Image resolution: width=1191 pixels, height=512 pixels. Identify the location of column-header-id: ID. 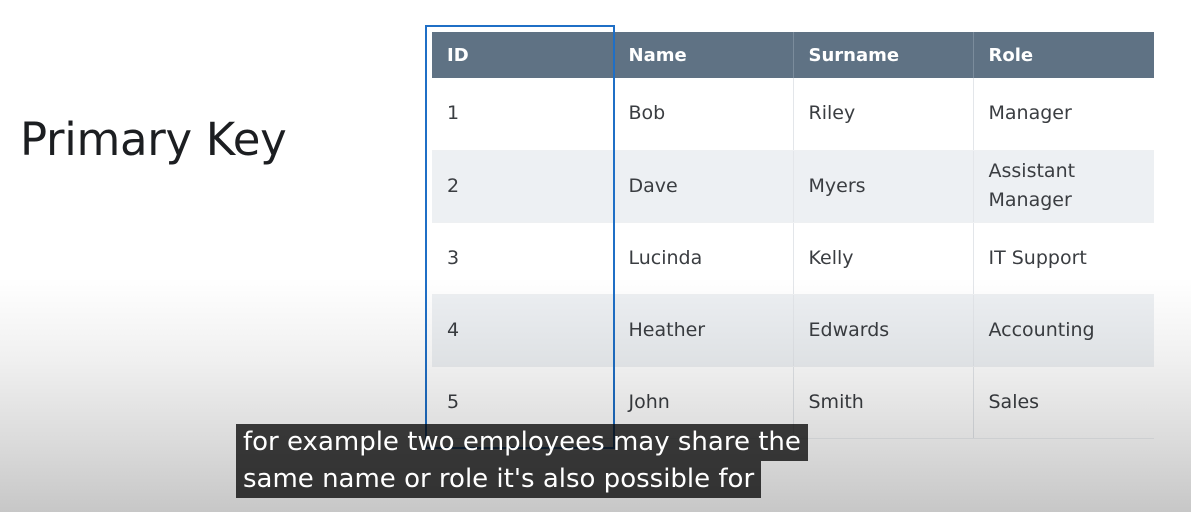
(523, 55).